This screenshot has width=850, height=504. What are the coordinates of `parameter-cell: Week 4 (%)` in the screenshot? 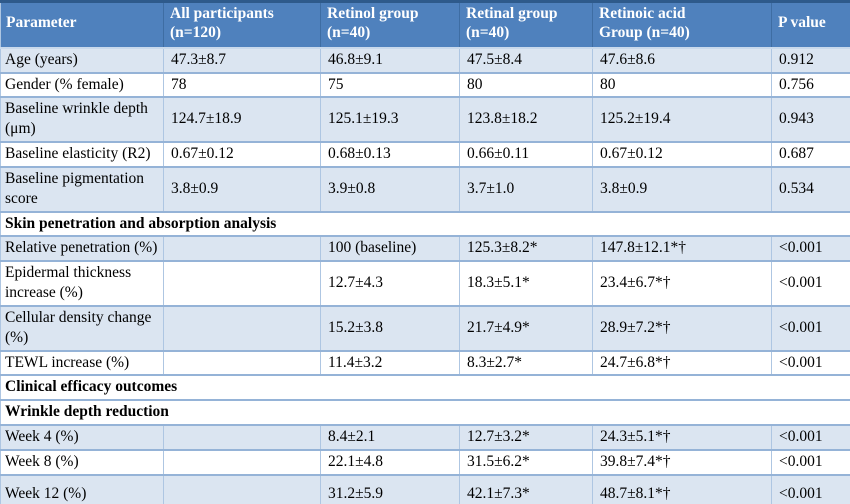 It's located at (82, 437).